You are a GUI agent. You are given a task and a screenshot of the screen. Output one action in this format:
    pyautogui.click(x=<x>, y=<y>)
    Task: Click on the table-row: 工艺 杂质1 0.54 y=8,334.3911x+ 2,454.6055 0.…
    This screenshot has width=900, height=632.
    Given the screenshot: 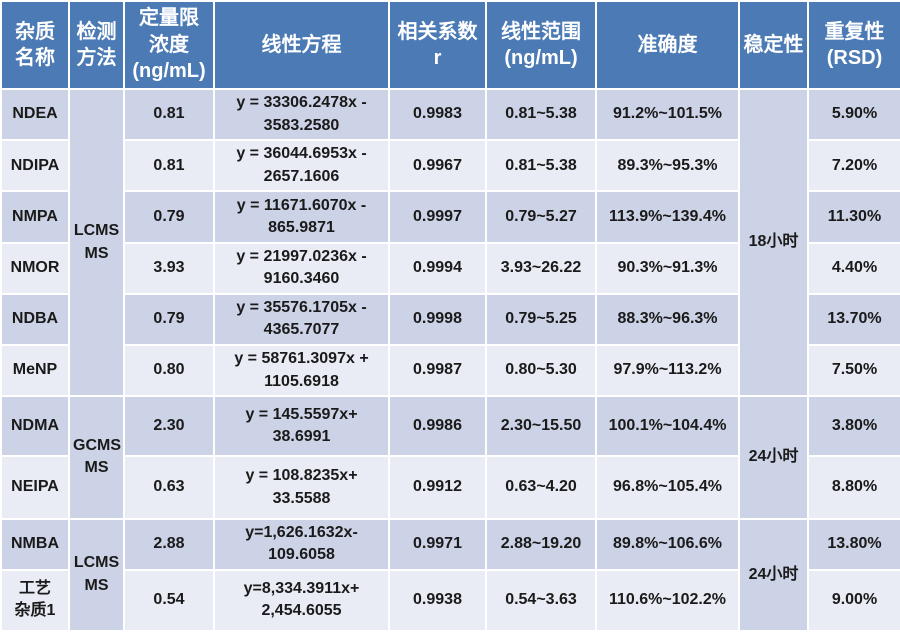 What is the action you would take?
    pyautogui.click(x=450, y=600)
    